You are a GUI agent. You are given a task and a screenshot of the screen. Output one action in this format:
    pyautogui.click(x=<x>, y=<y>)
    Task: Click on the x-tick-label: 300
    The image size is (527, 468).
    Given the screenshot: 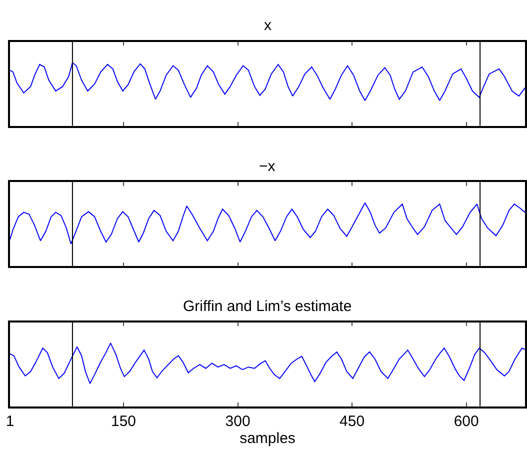 What is the action you would take?
    pyautogui.click(x=237, y=421)
    